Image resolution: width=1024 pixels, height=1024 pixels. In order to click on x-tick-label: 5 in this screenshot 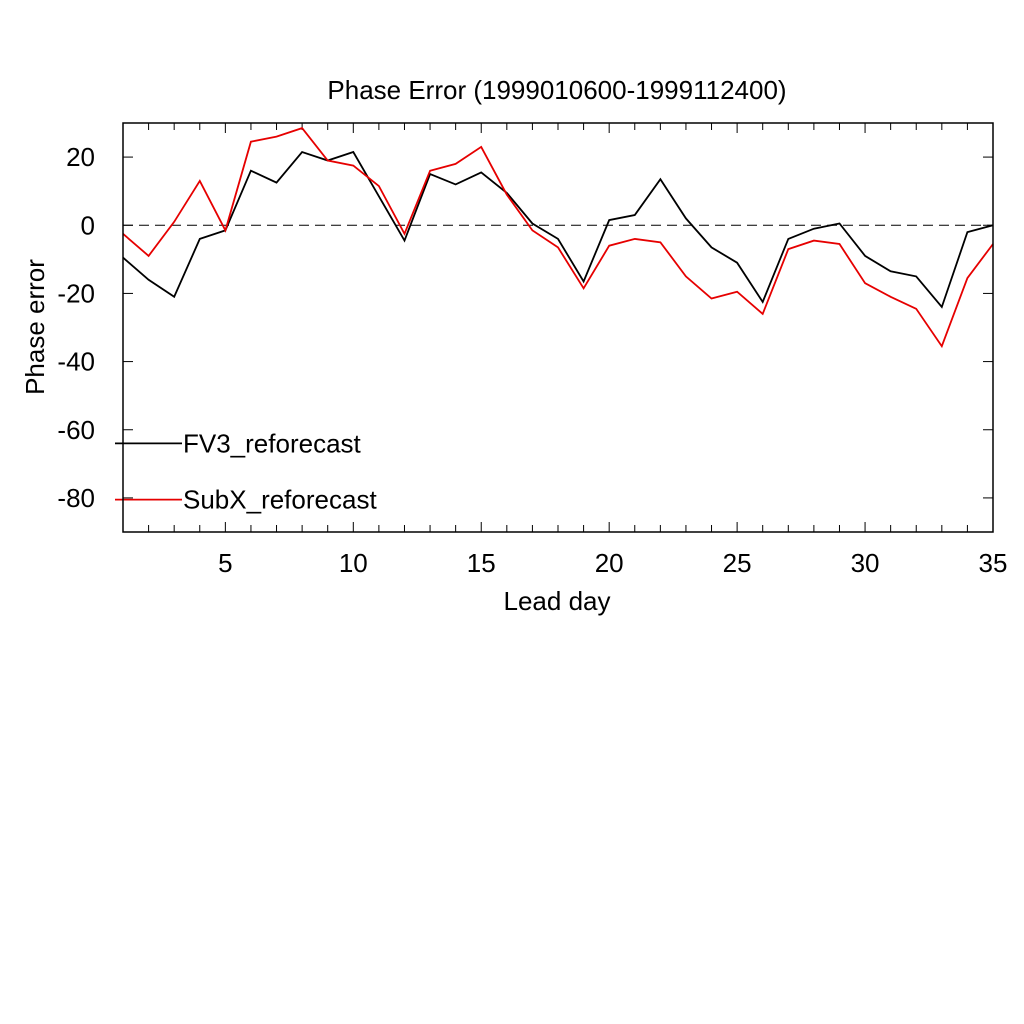, I will do `click(225, 563)`.